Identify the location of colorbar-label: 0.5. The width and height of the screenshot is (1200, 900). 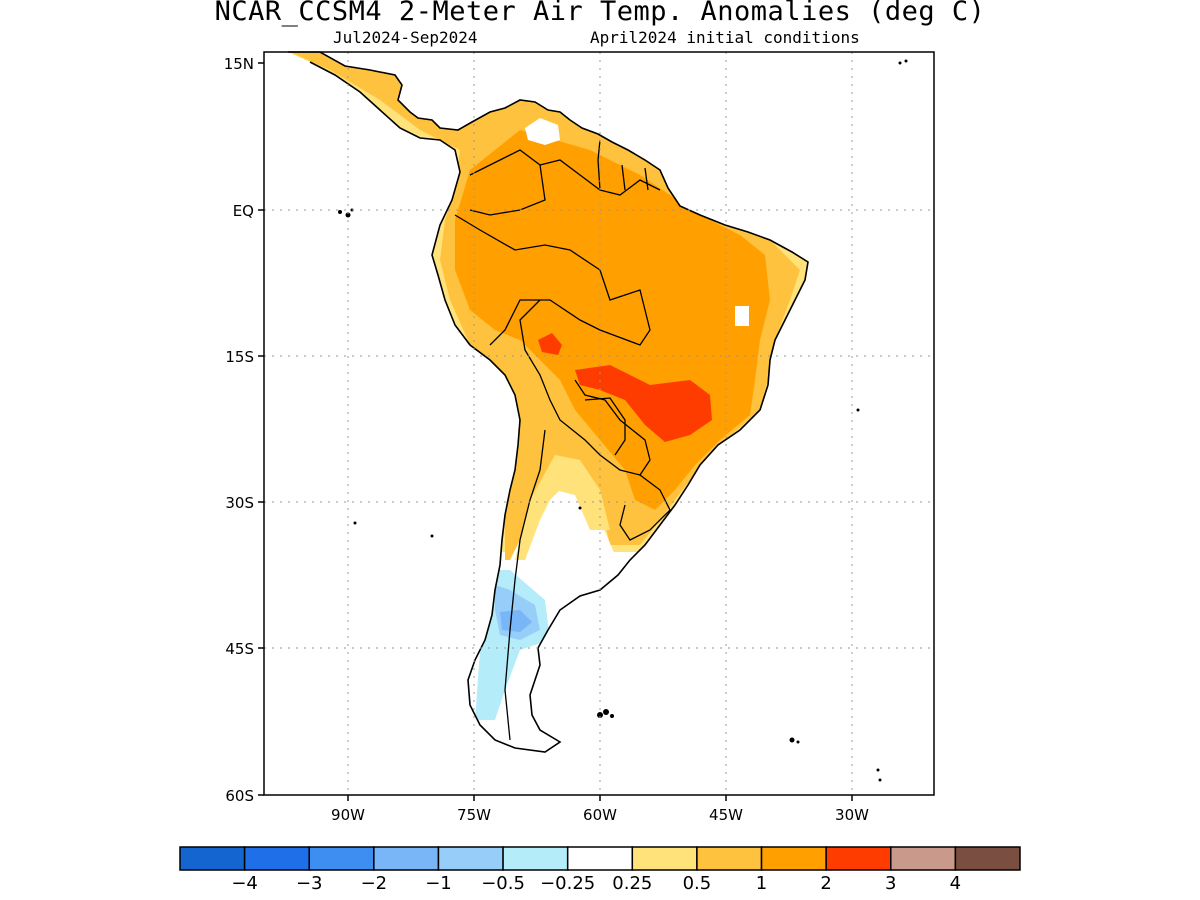
(697, 883).